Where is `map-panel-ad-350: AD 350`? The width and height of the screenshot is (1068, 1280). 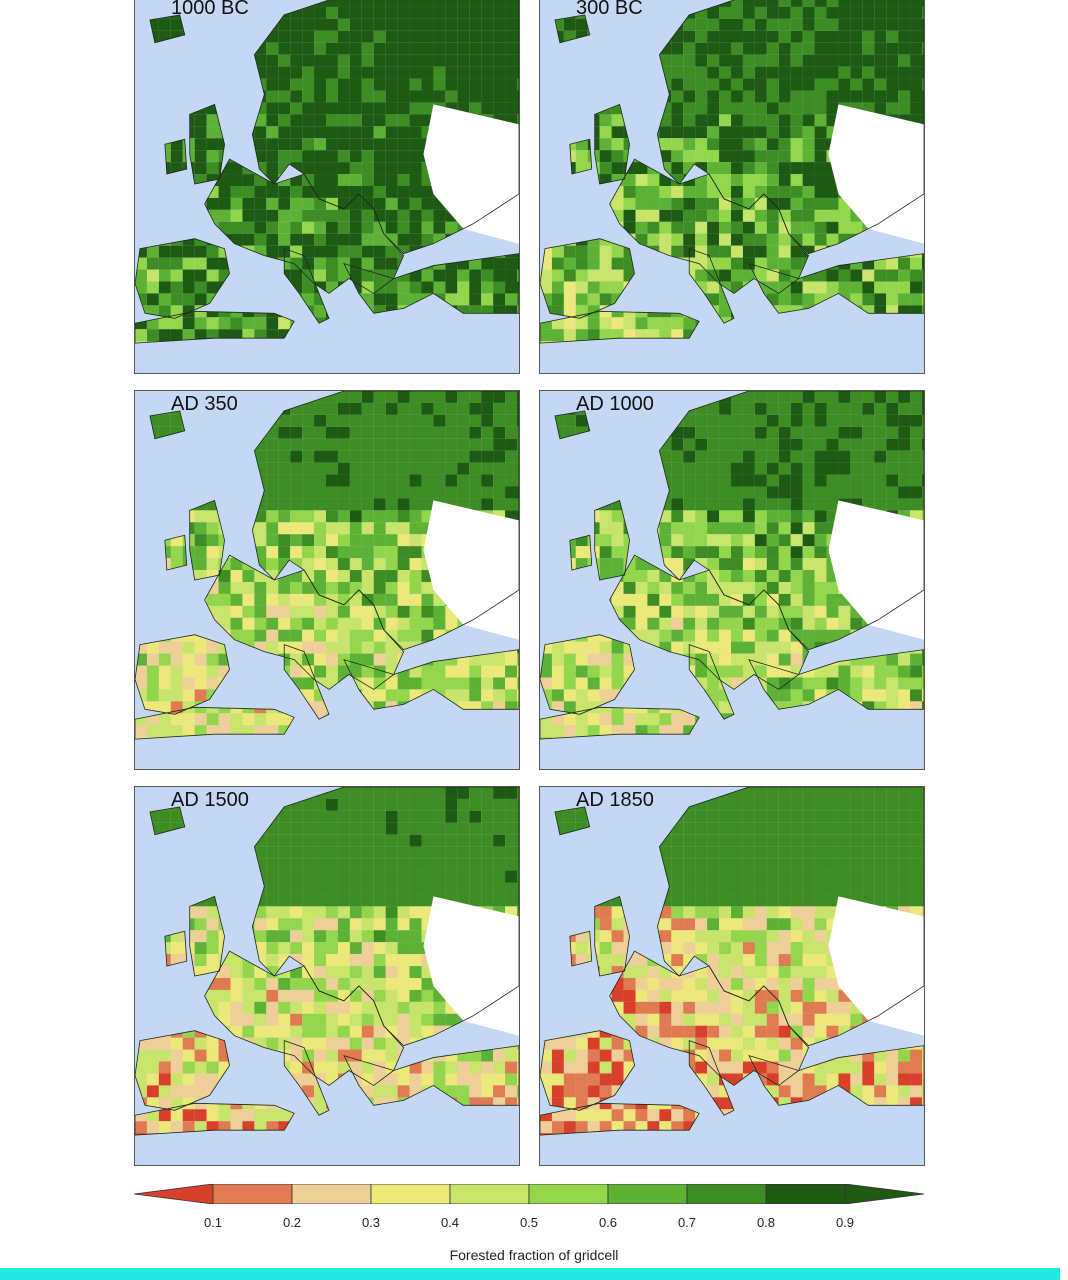 map-panel-ad-350: AD 350 is located at coordinates (327, 580).